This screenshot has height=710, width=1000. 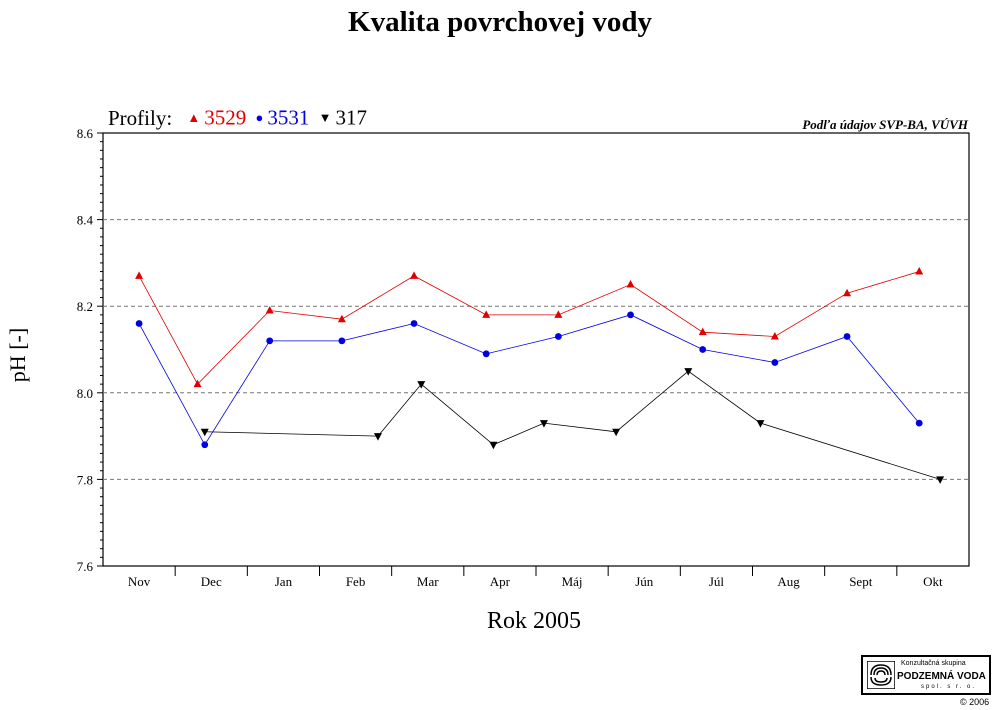 What do you see at coordinates (351, 117) in the screenshot?
I see `legend-item-317: 317` at bounding box center [351, 117].